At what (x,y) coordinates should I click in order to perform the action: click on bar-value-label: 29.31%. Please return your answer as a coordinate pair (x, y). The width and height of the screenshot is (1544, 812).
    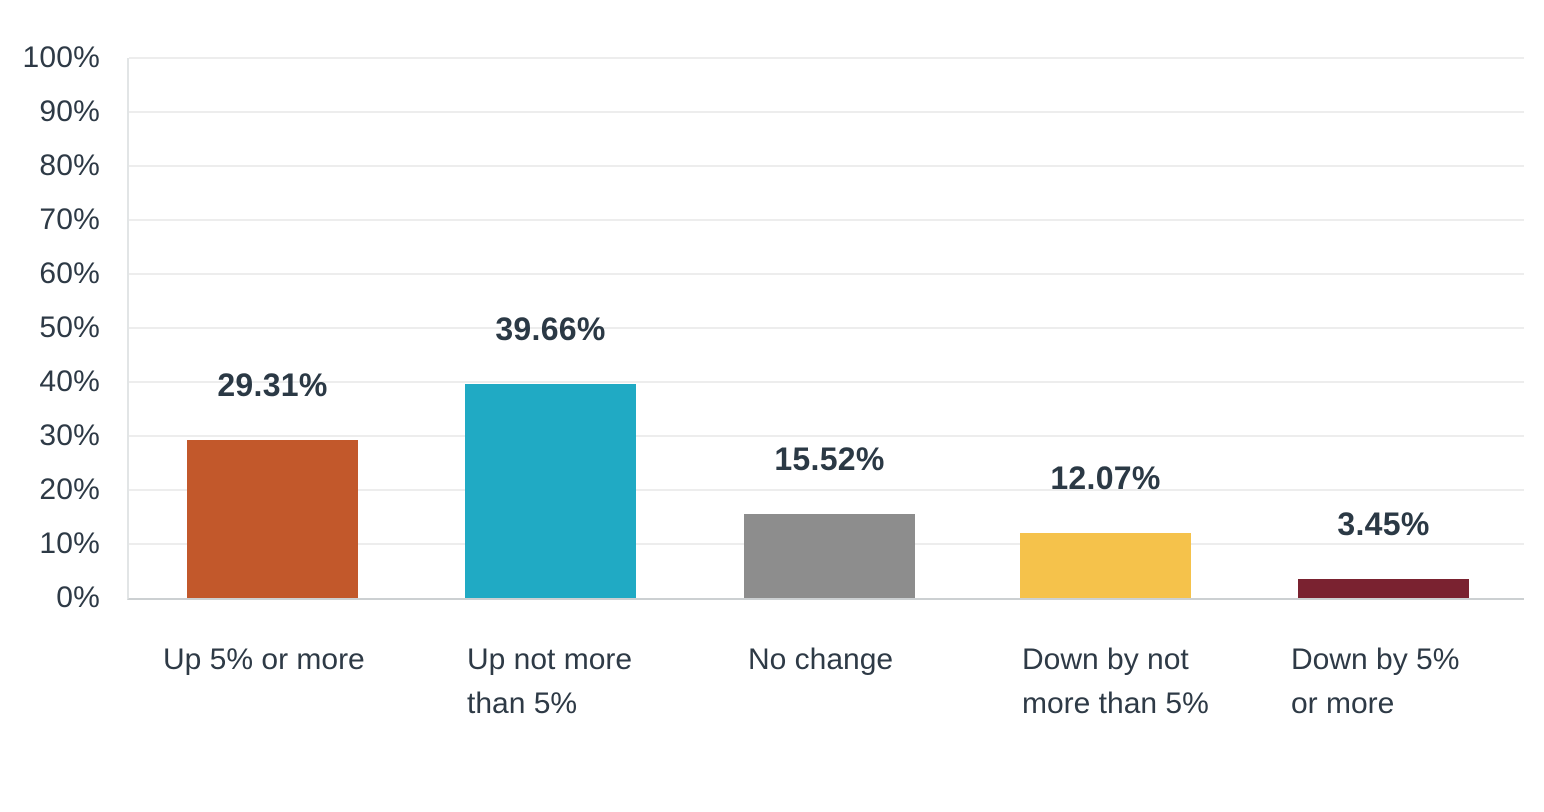
    Looking at the image, I should click on (272, 385).